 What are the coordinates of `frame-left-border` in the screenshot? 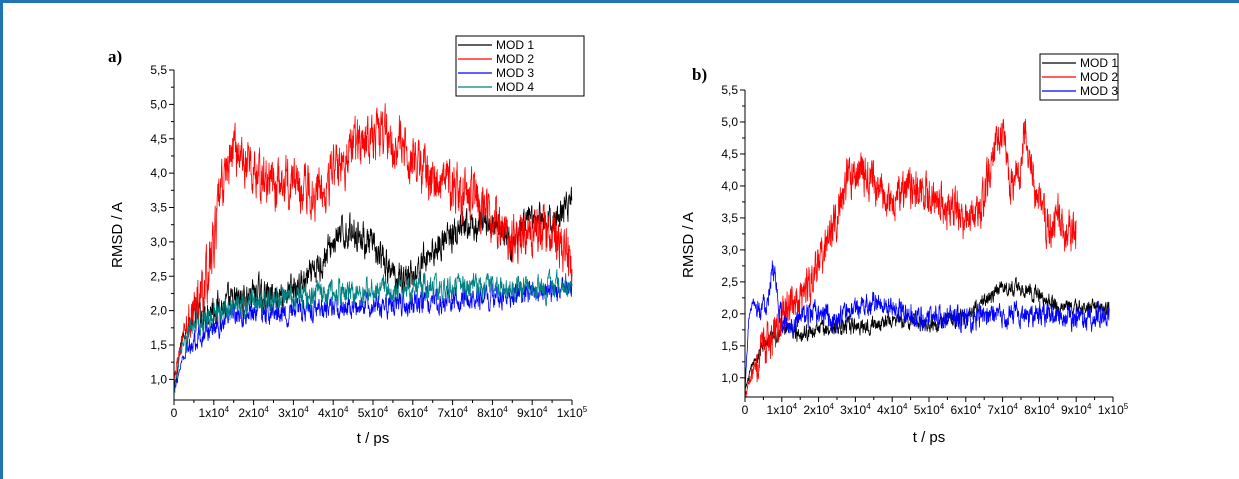 It's located at (1, 239).